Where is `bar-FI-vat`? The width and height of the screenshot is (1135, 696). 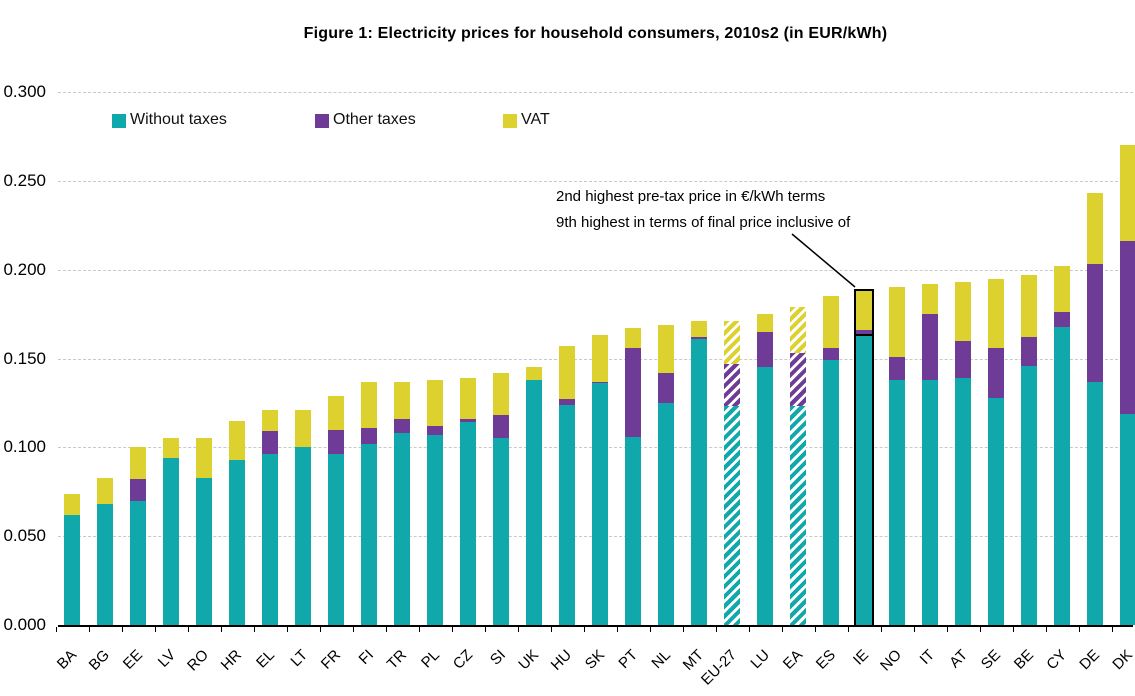
bar-FI-vat is located at coordinates (369, 404).